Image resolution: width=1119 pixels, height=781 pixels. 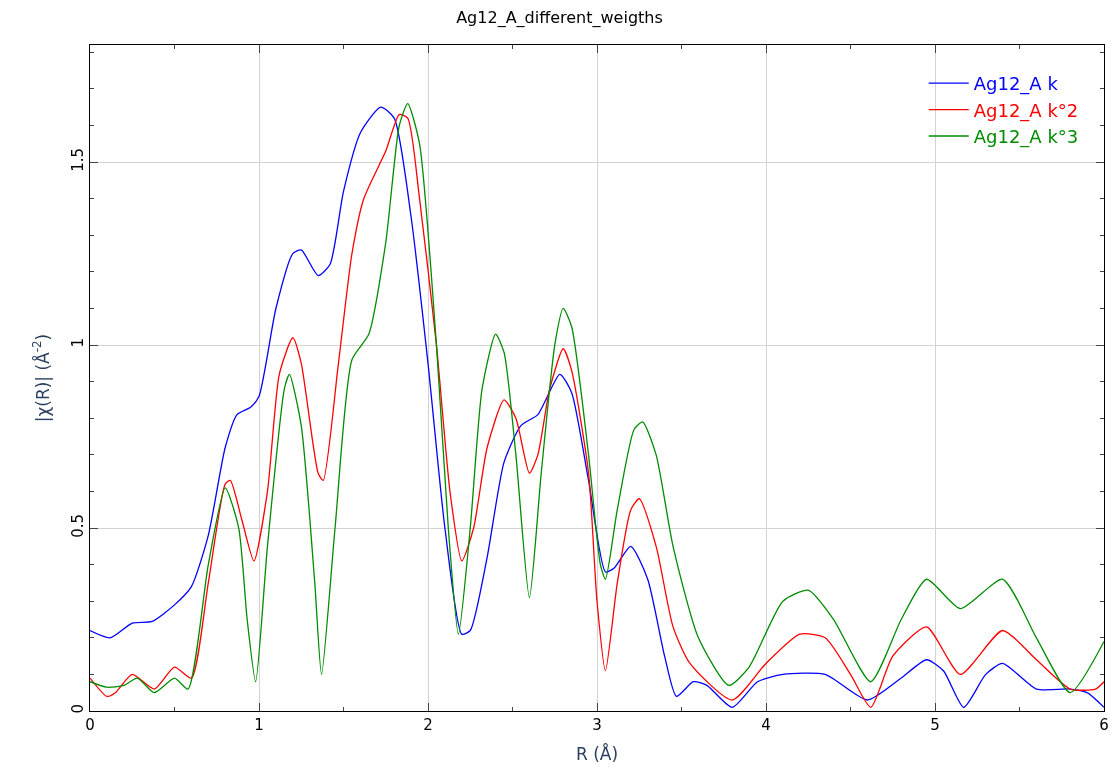 What do you see at coordinates (78, 159) in the screenshot?
I see `y-tick-label: 1.5` at bounding box center [78, 159].